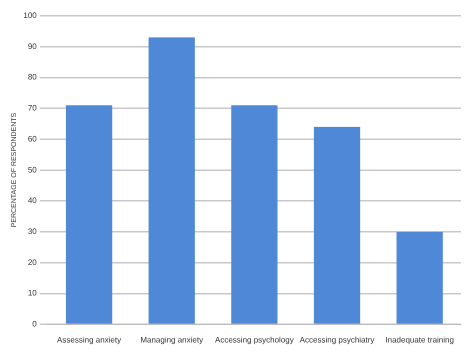  Describe the element at coordinates (172, 339) in the screenshot. I see `x-tick-label: Managing anxiety` at that location.